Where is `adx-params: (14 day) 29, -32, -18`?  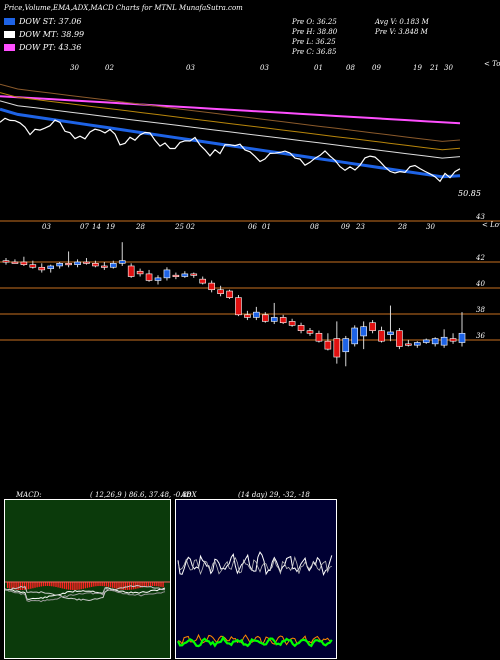 adx-params: (14 day) 29, -32, -18 is located at coordinates (274, 495).